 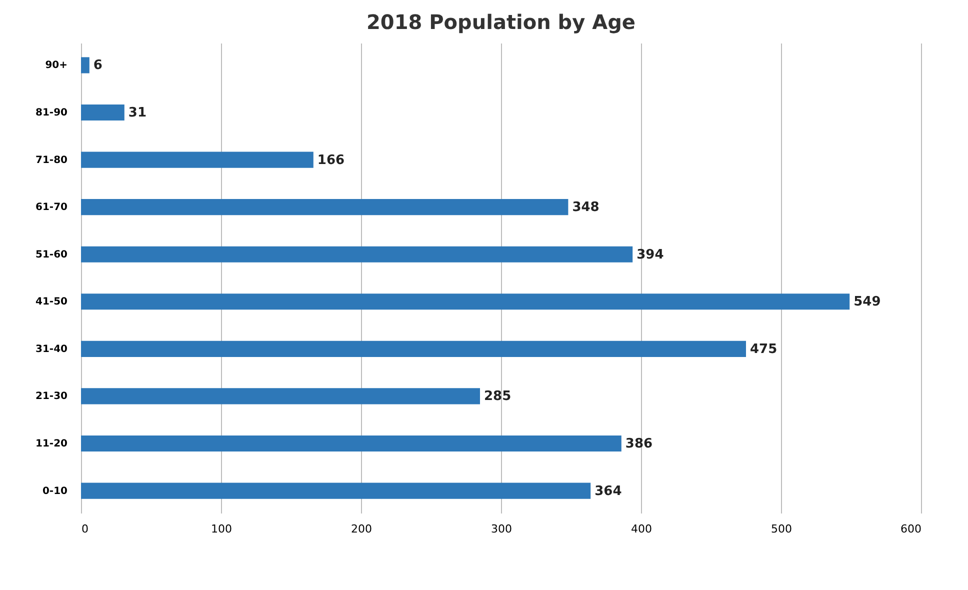 What do you see at coordinates (911, 529) in the screenshot?
I see `x-tick-label: 600` at bounding box center [911, 529].